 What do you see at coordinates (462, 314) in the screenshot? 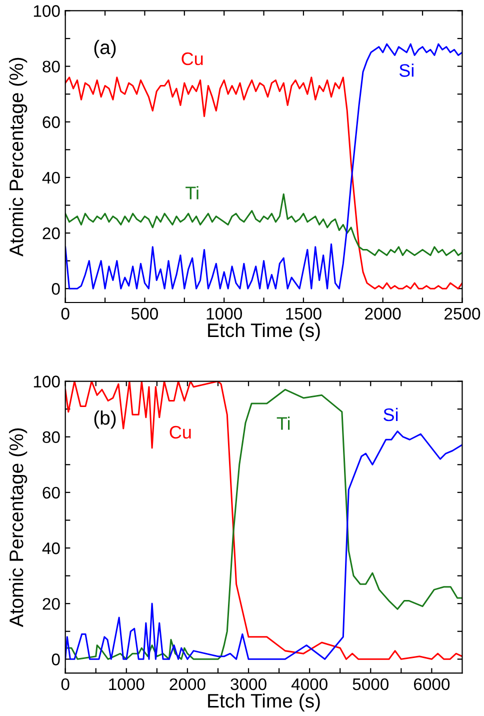
I see `x-tick-label: 2500` at bounding box center [462, 314].